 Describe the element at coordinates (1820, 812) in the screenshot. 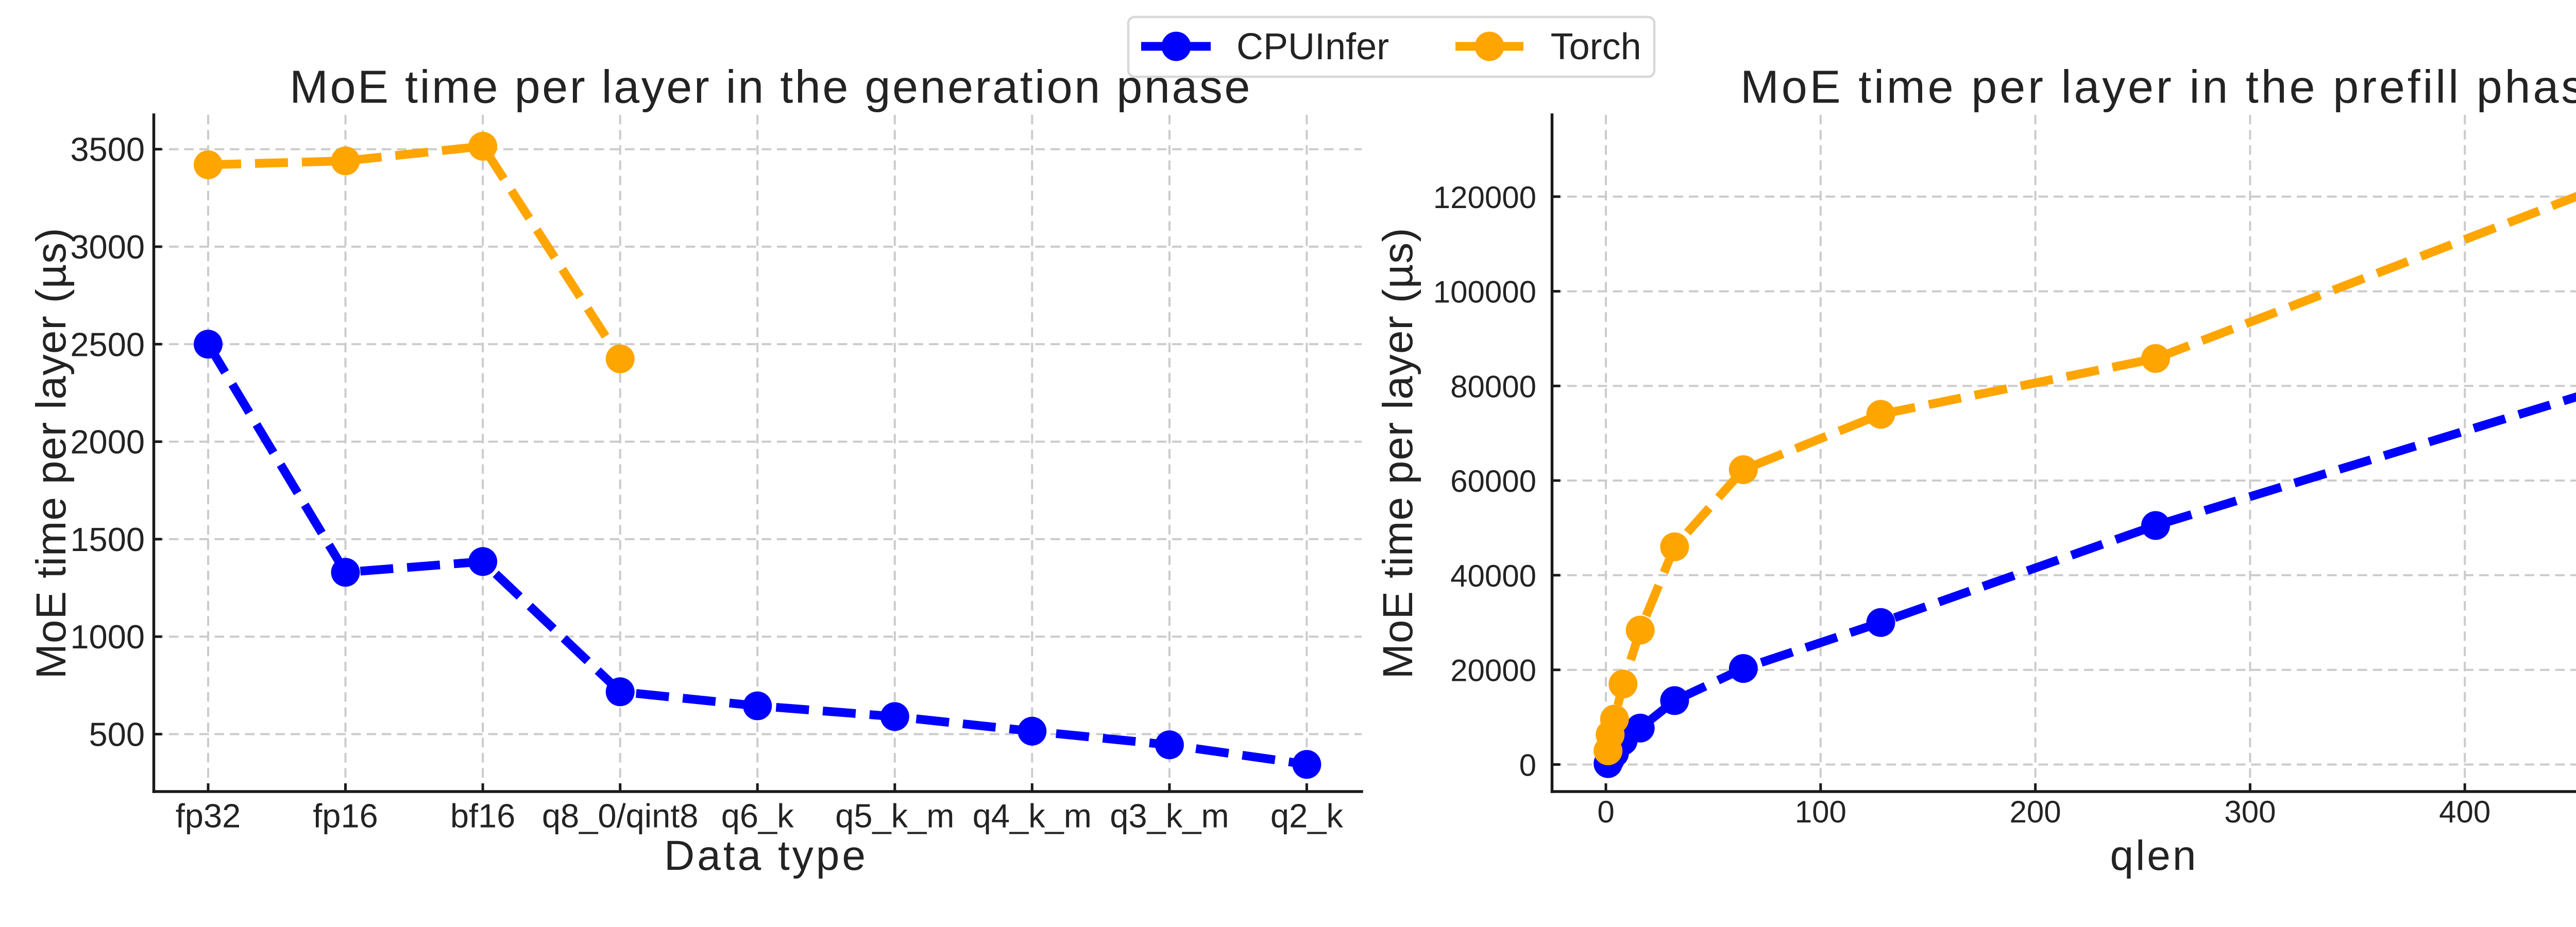

I see `svg-text: 100` at that location.